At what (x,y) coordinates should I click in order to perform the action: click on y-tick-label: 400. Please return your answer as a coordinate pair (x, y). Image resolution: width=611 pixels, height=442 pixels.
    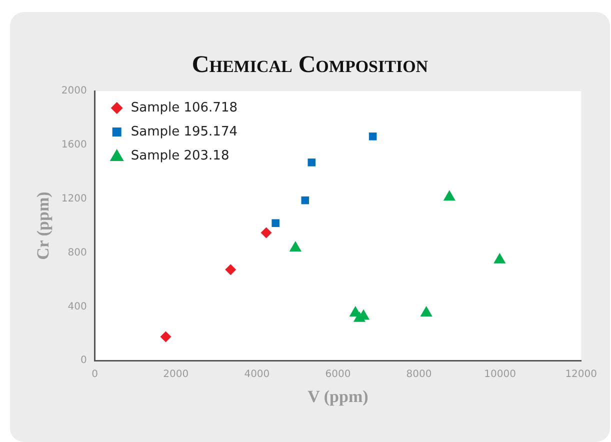
    Looking at the image, I should click on (77, 306).